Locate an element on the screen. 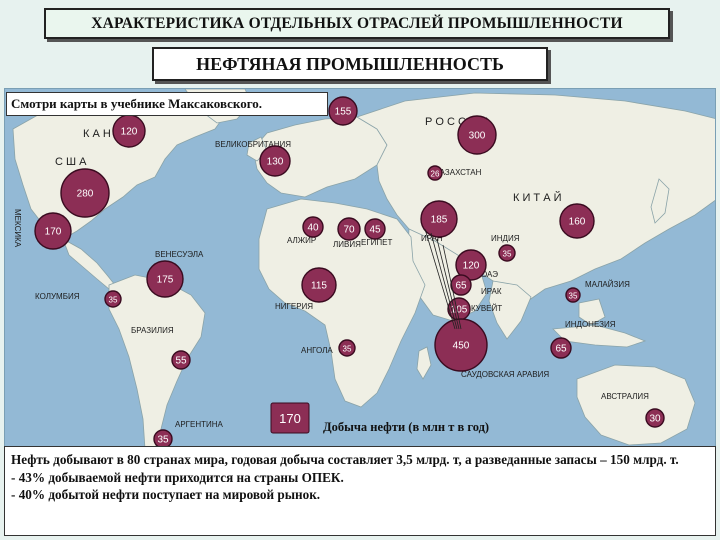 This screenshot has width=720, height=540. producer-circle-brazil is located at coordinates (181, 360).